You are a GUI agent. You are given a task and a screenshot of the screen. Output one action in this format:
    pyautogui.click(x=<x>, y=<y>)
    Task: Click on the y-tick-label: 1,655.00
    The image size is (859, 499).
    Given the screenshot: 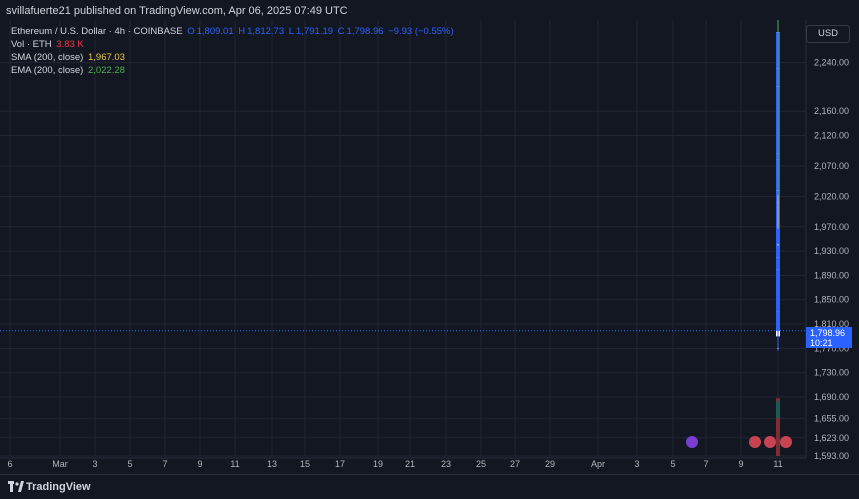 What is the action you would take?
    pyautogui.click(x=831, y=418)
    